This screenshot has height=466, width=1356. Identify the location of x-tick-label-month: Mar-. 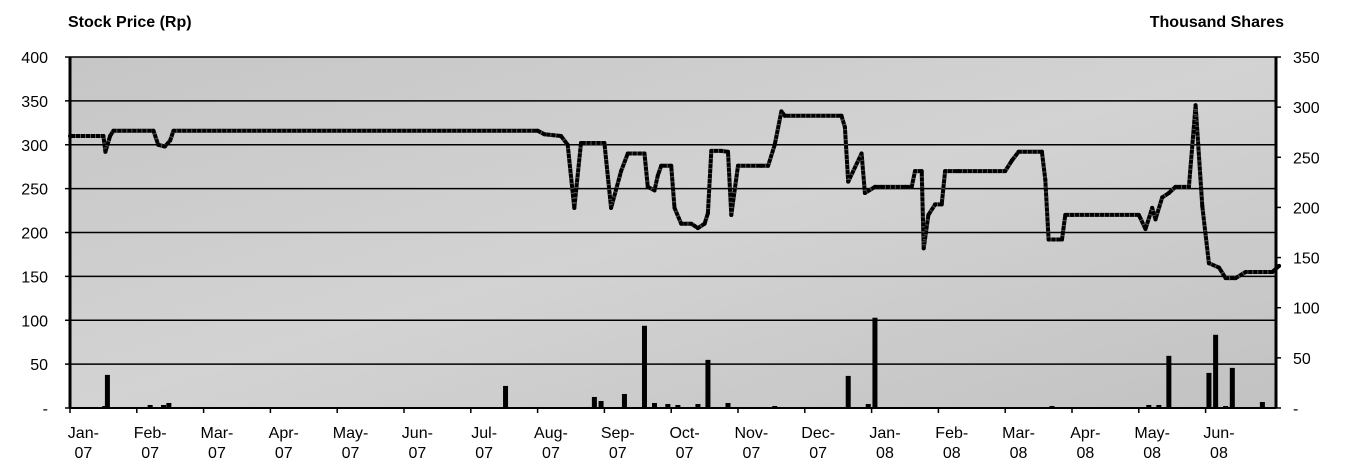
(1018, 433).